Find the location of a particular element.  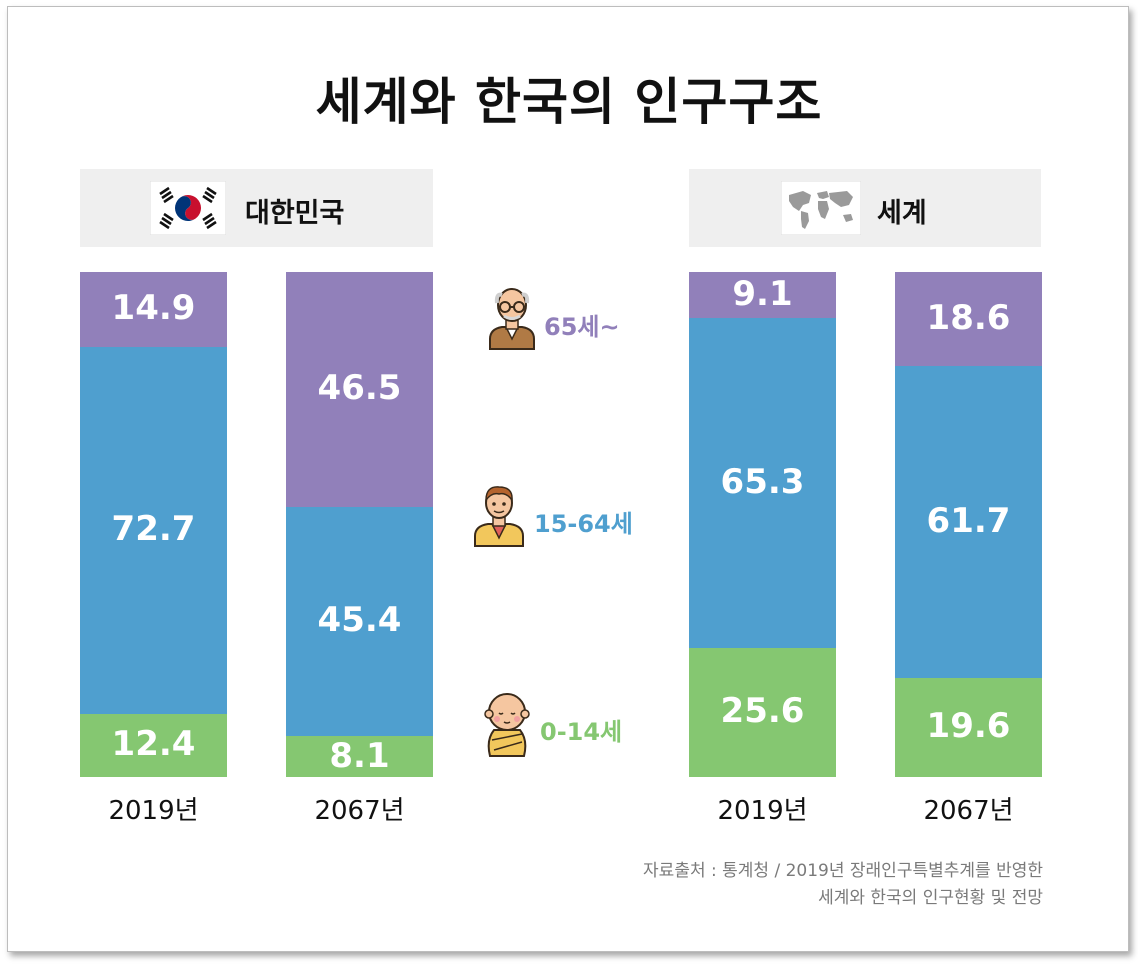

bar-segment-senior-world-2067 is located at coordinates (968, 319).